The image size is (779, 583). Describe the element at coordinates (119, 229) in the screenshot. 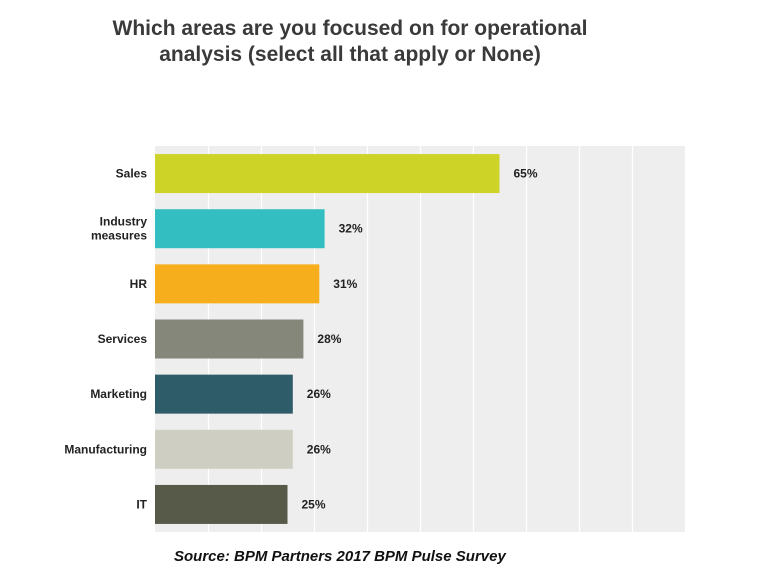

I see `category-label: Industry measures` at that location.